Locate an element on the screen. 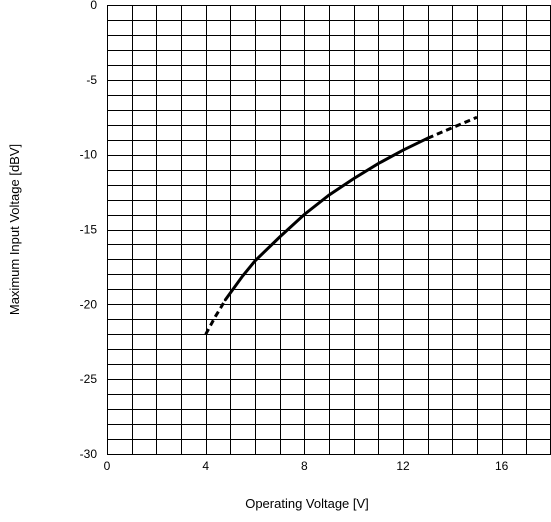 This screenshot has height=522, width=551. y-tick-label: -10 is located at coordinates (89, 155).